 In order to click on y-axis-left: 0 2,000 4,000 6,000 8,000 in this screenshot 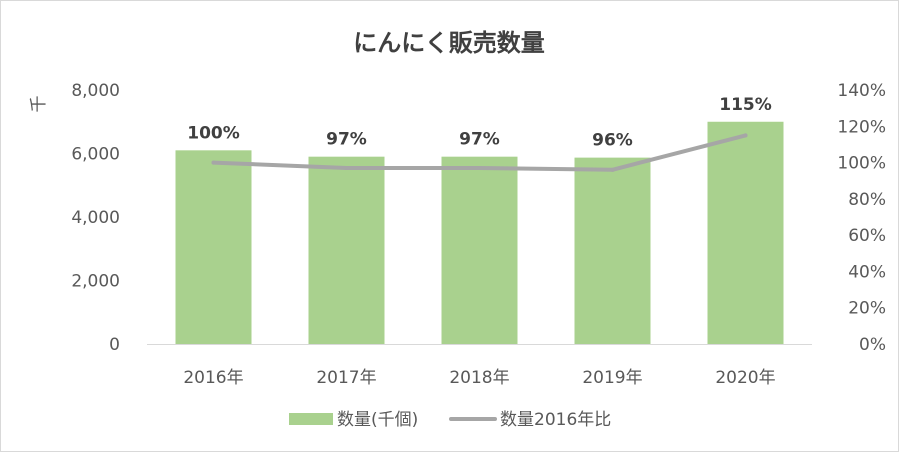, I will do `click(95, 218)`.